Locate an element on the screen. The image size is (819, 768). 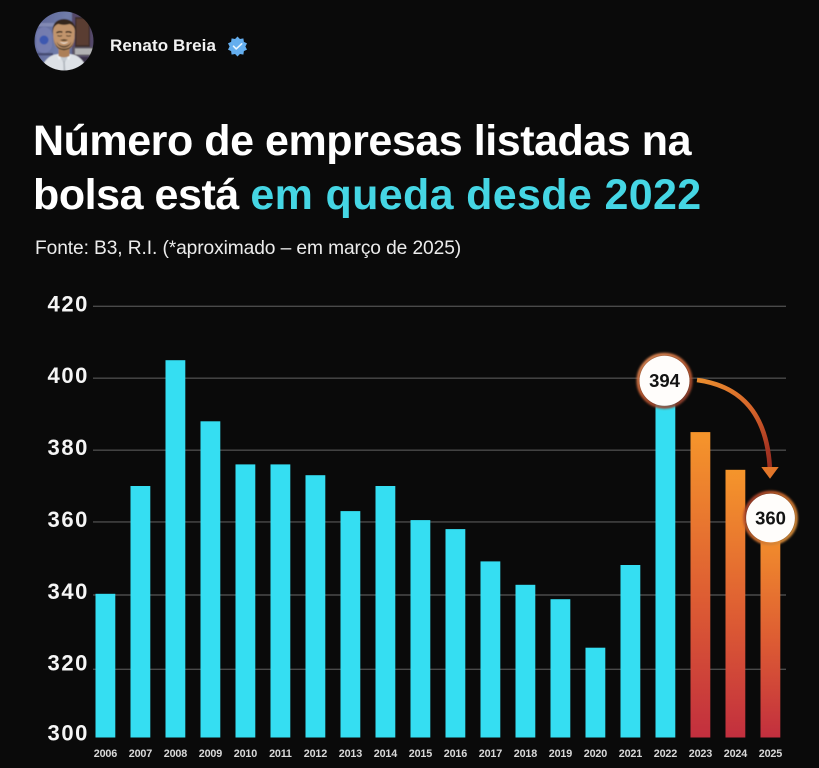
svg-text: 380 is located at coordinates (68, 447).